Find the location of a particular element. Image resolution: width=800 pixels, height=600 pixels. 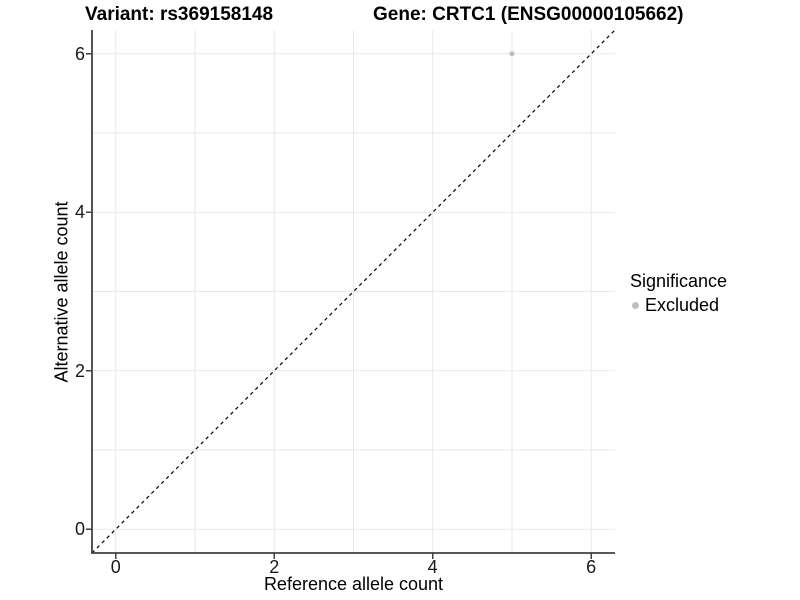

legend-entry-label: Excluded is located at coordinates (682, 305).